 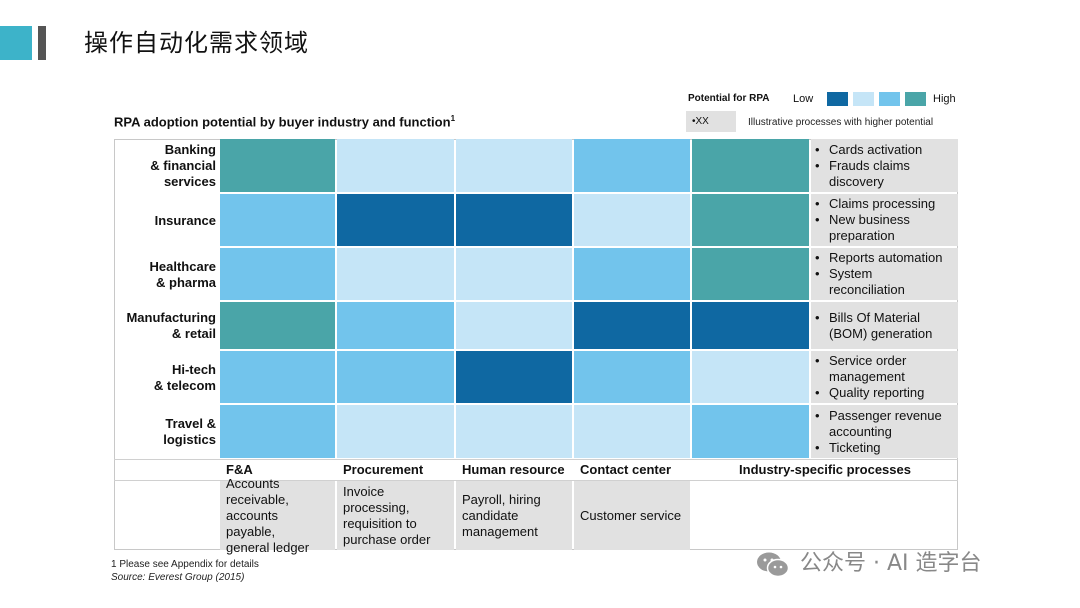 What do you see at coordinates (886, 204) in the screenshot?
I see `process-list-item: Claims processing` at bounding box center [886, 204].